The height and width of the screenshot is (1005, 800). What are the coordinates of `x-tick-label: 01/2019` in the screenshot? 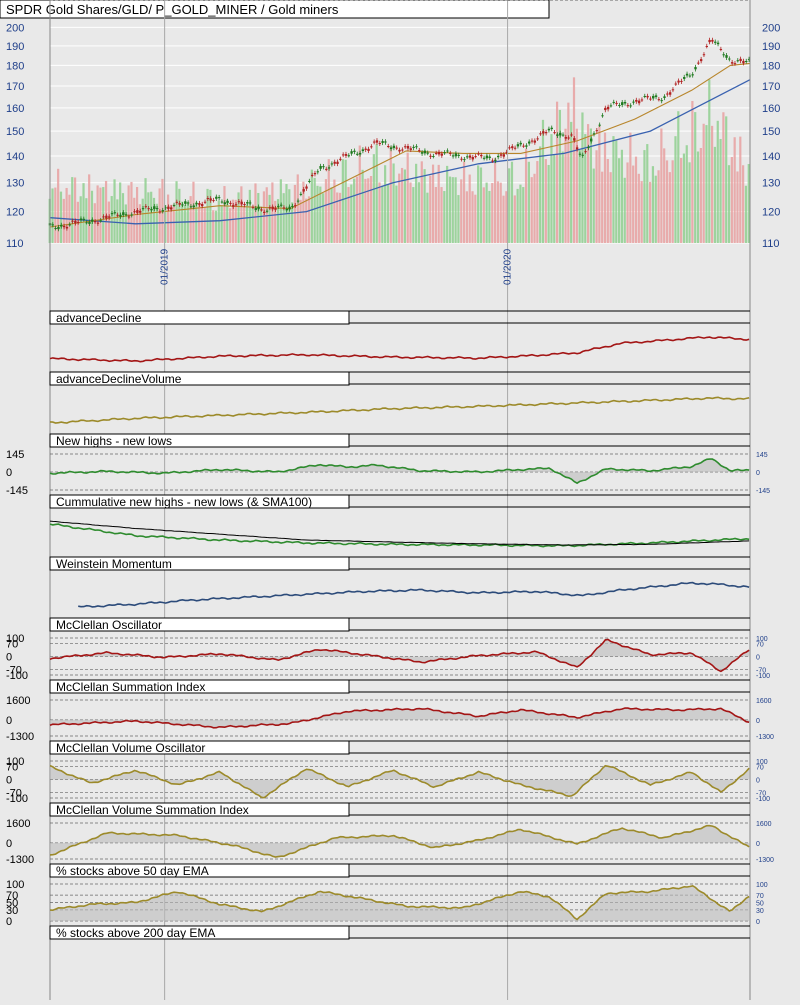 It's located at (165, 266).